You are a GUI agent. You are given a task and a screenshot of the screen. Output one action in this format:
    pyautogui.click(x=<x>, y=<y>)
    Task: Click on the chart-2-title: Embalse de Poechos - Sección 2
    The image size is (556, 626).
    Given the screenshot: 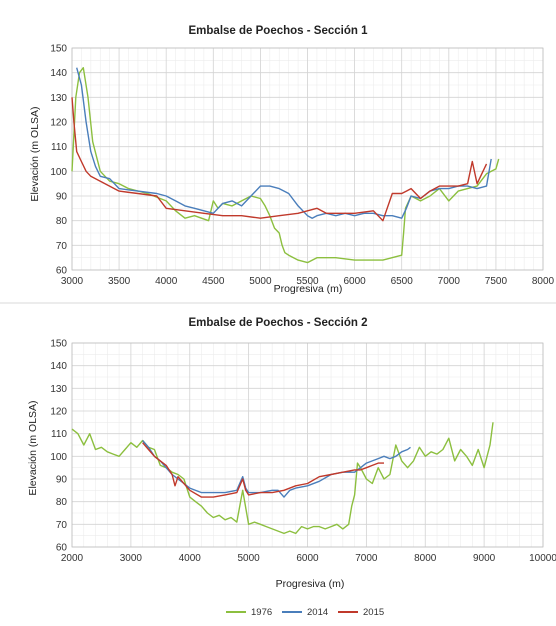 What is the action you would take?
    pyautogui.click(x=278, y=323)
    